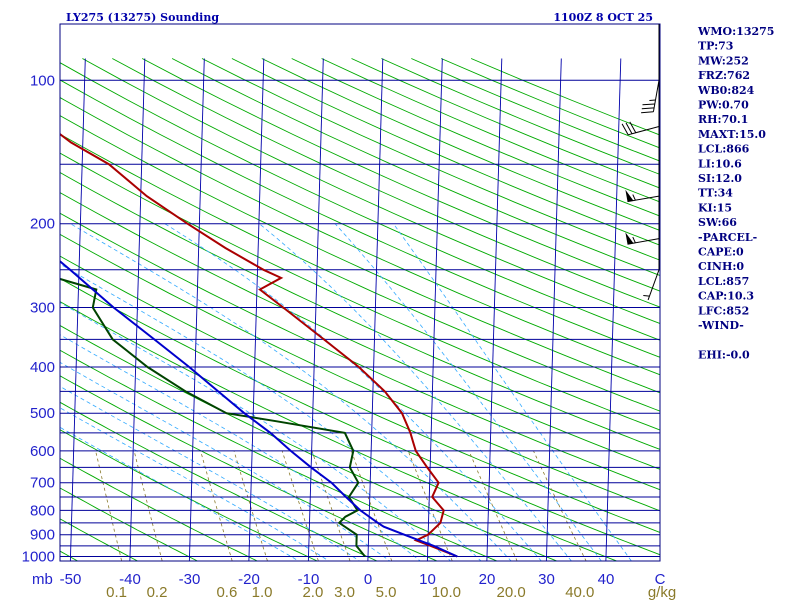 The width and height of the screenshot is (800, 600). Describe the element at coordinates (726, 296) in the screenshot. I see `index-line: CAP:10.3` at that location.